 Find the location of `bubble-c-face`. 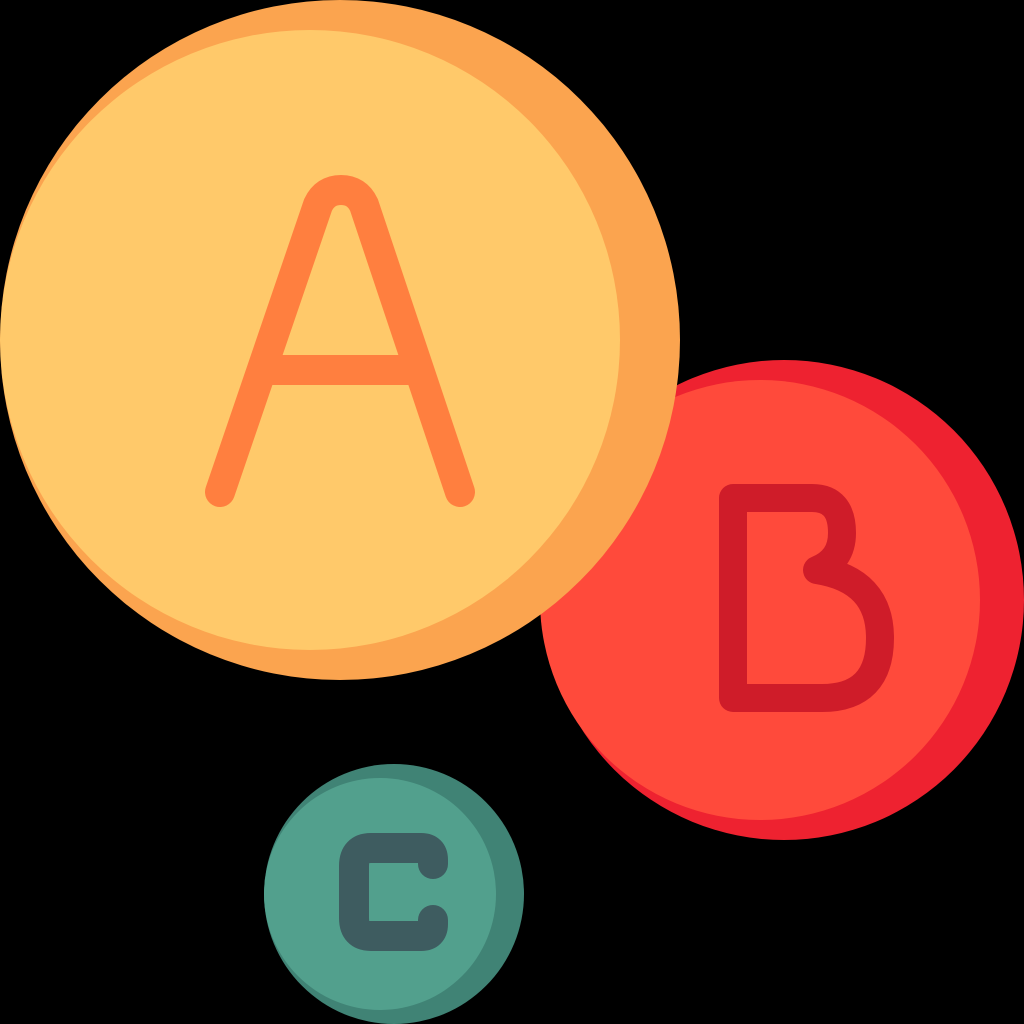

bubble-c-face is located at coordinates (380, 894).